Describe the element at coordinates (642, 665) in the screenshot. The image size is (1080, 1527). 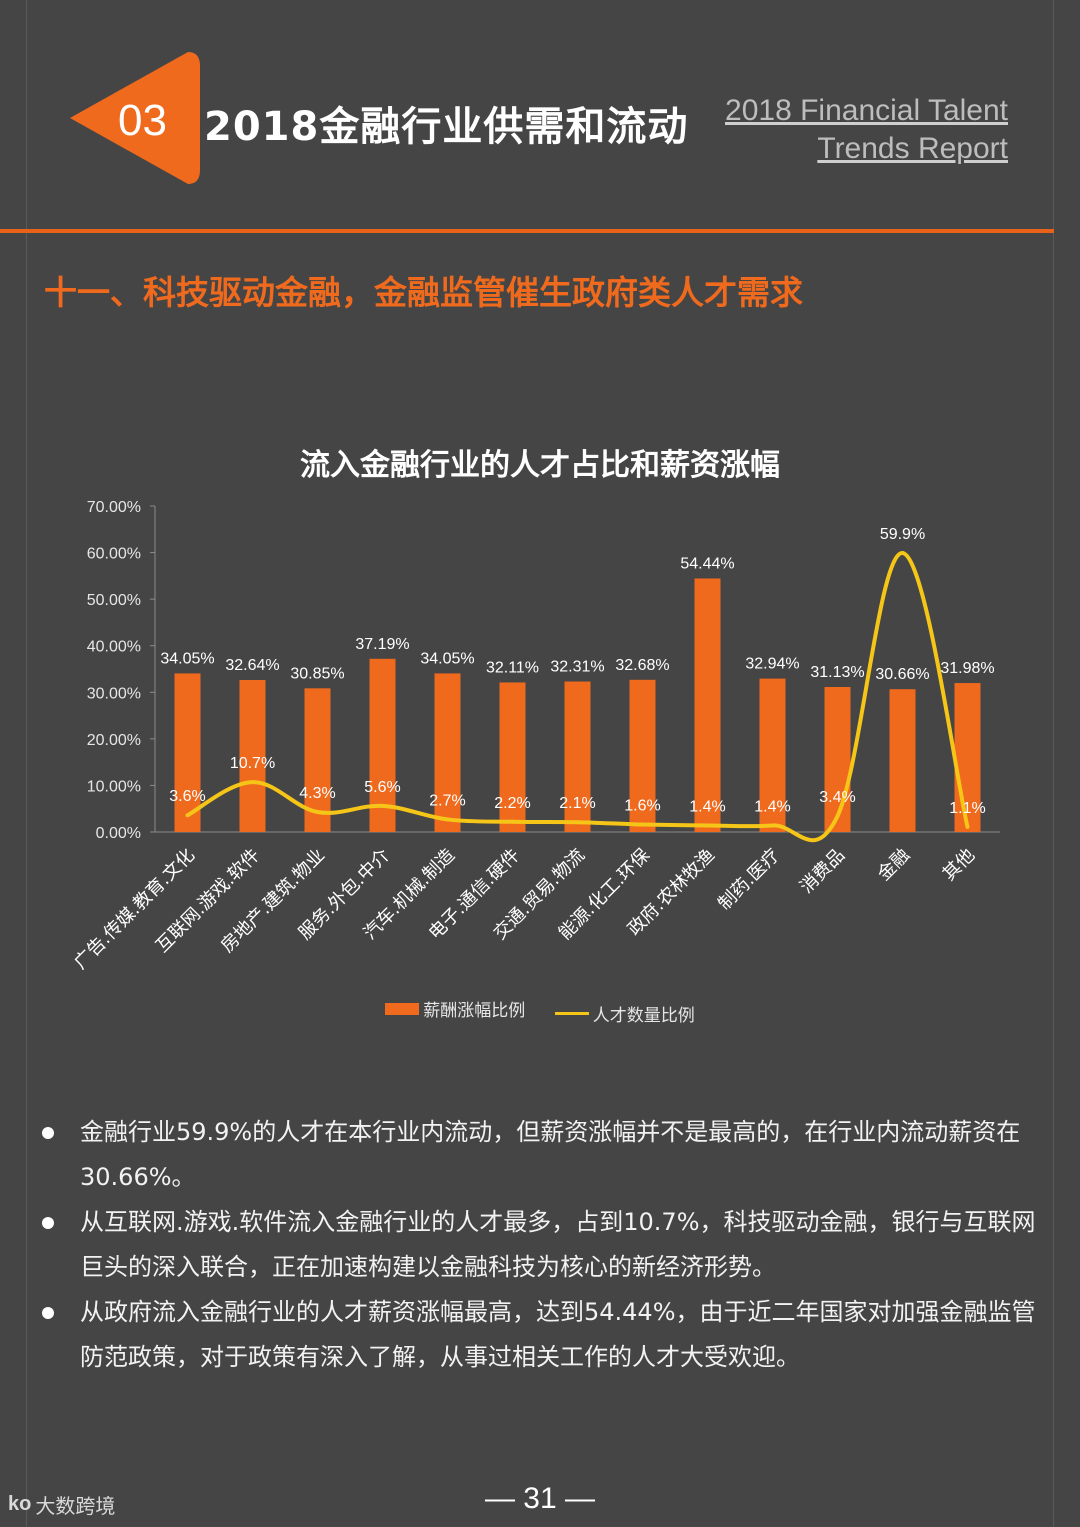
I see `bar-data-label: 32.68%` at that location.